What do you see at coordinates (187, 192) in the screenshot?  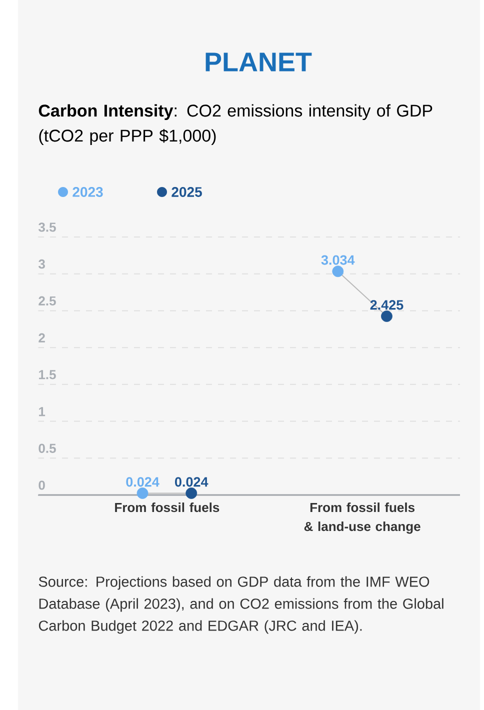 I see `legend-label: 2025` at bounding box center [187, 192].